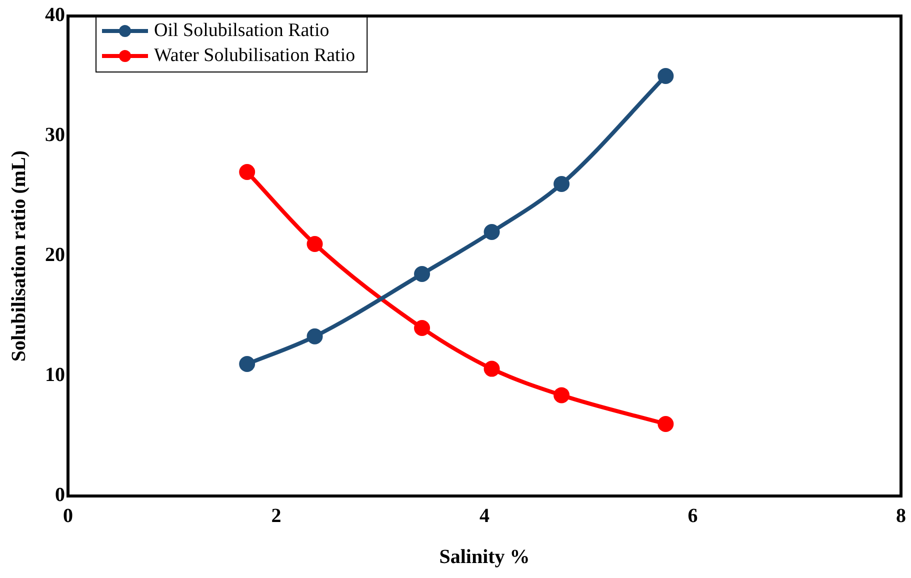  I want to click on x-tick-label: 6, so click(693, 516).